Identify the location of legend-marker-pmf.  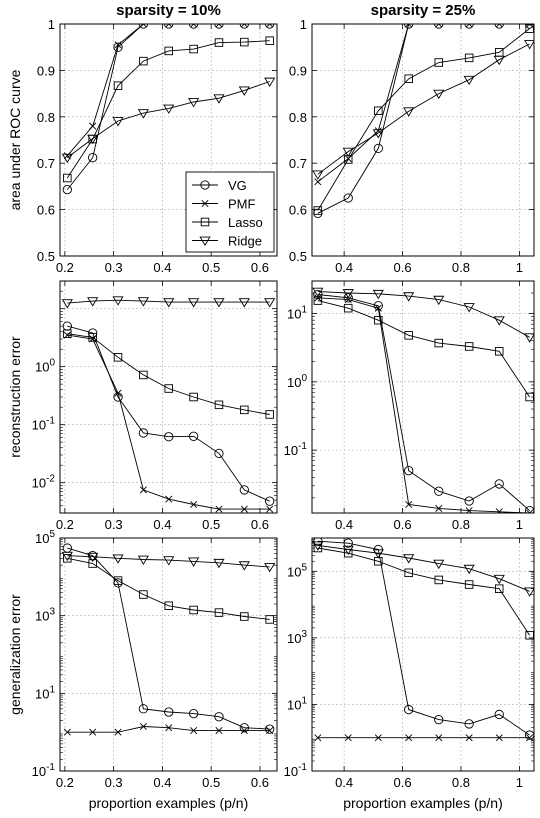
(205, 203).